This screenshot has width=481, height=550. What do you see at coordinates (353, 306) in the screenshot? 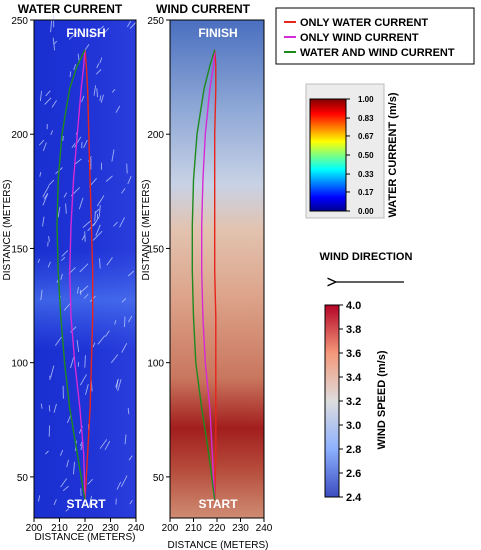
I see `wind-colorbar-tick-label: 4.0` at bounding box center [353, 306].